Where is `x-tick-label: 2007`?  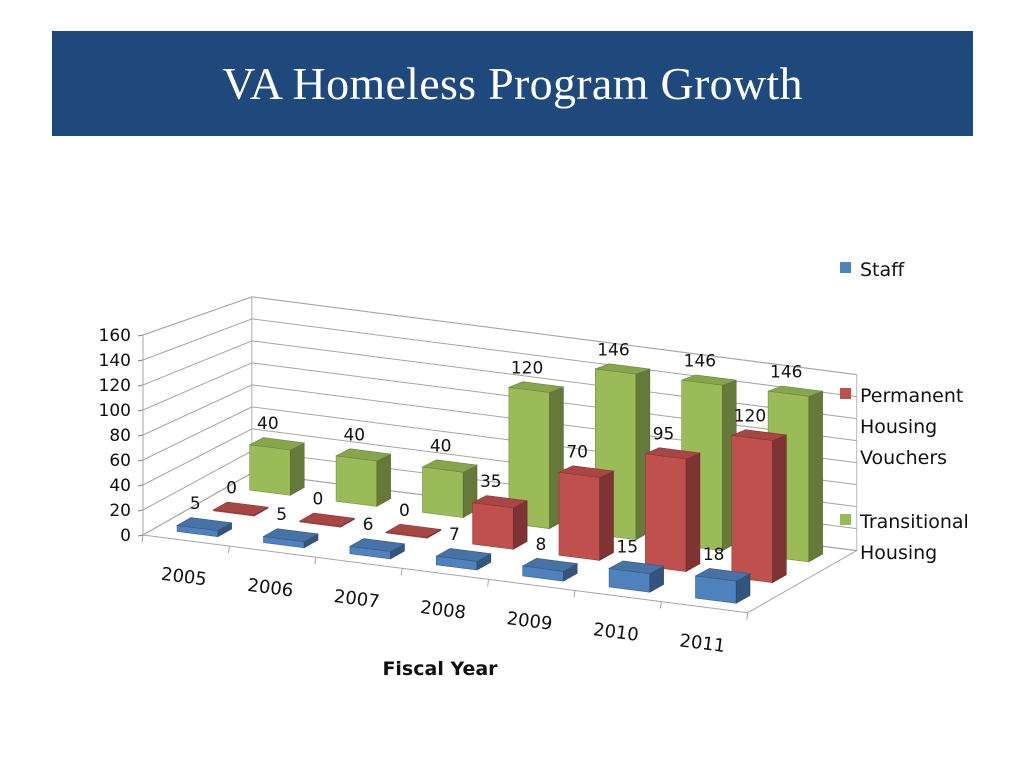
x-tick-label: 2007 is located at coordinates (357, 599).